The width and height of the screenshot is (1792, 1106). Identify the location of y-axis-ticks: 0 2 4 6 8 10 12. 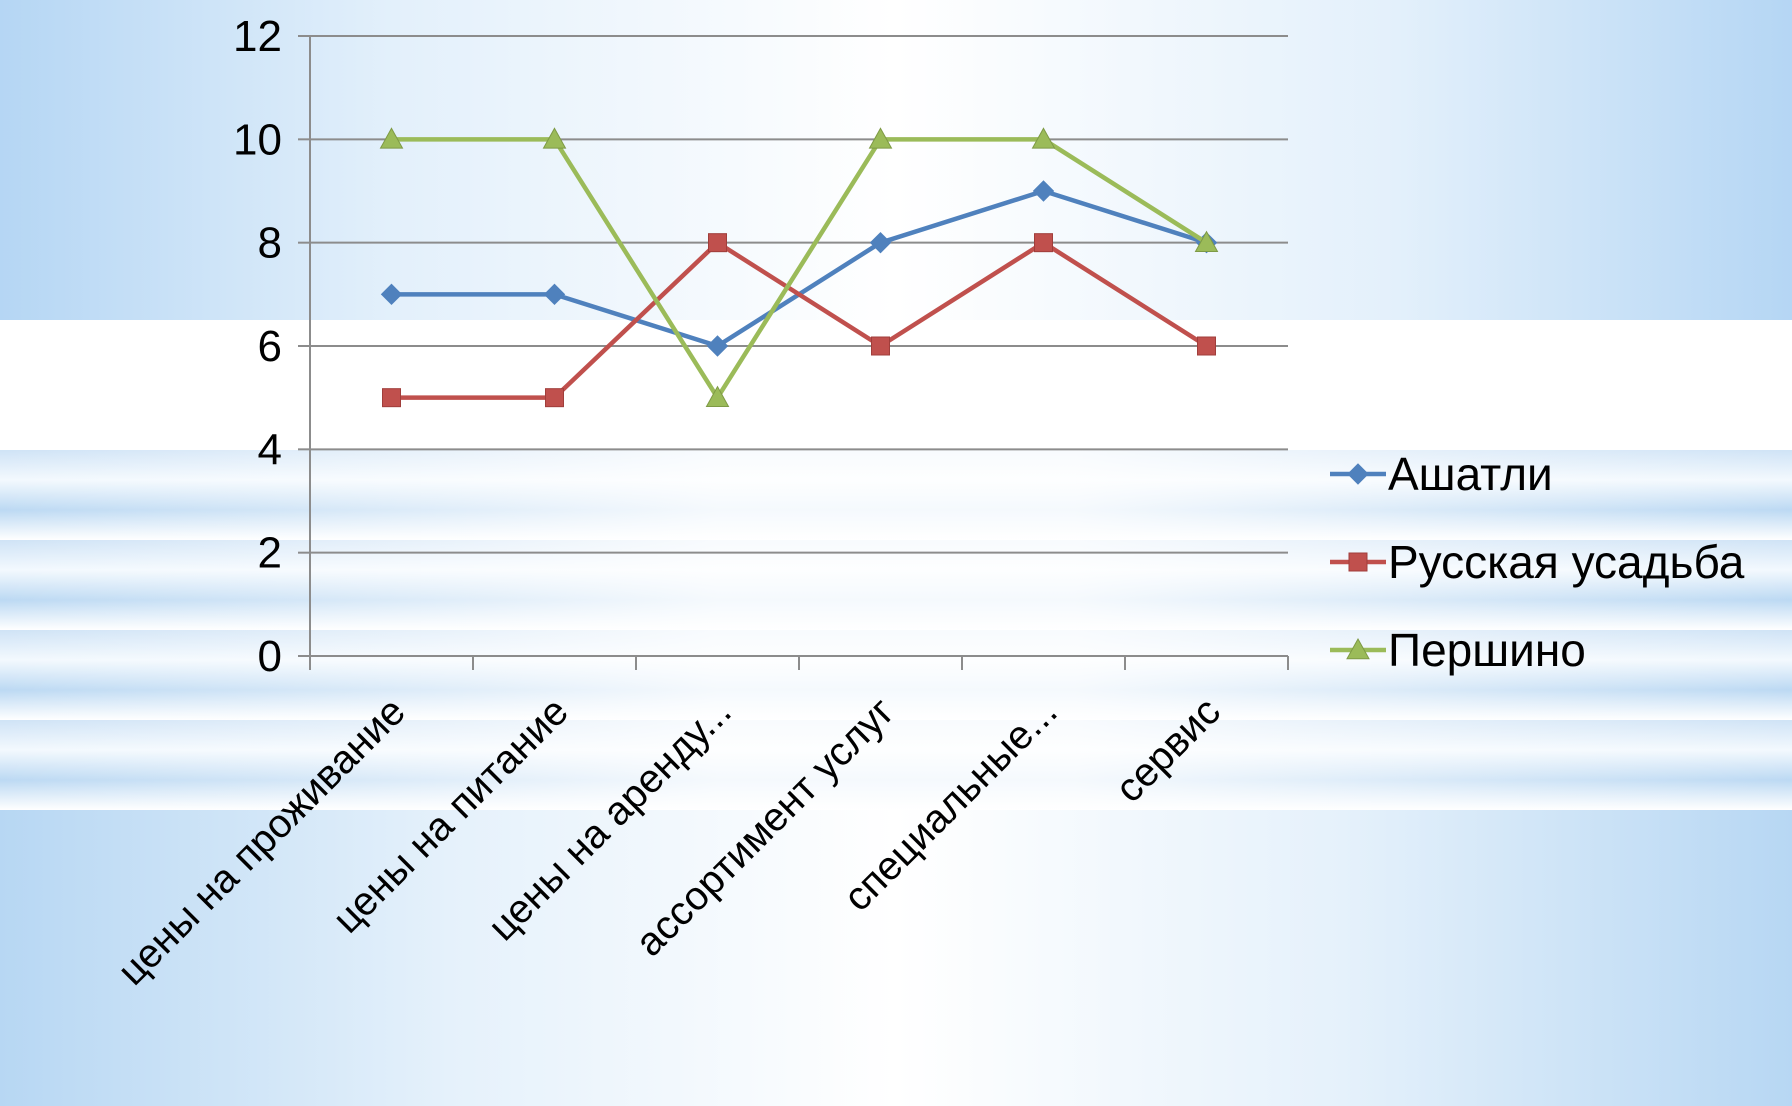
(257, 346).